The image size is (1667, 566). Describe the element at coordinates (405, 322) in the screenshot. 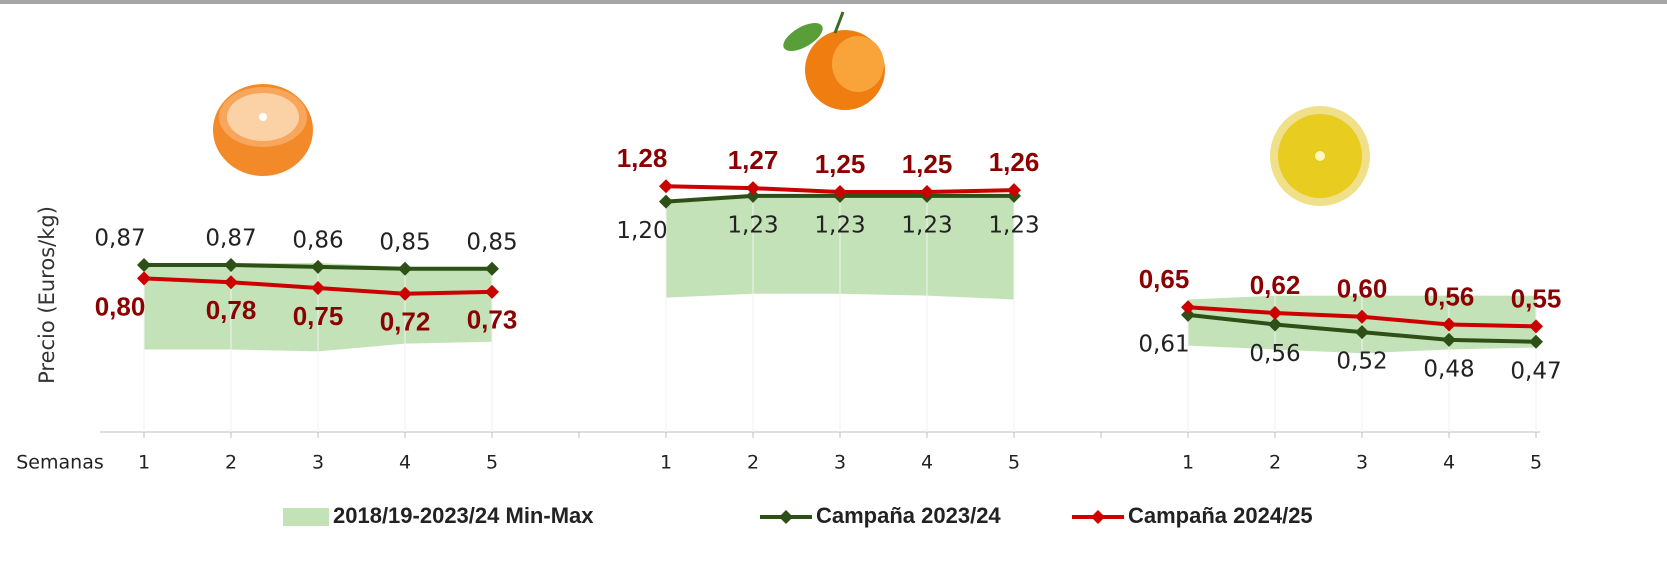

I see `data-label: 0,72` at that location.